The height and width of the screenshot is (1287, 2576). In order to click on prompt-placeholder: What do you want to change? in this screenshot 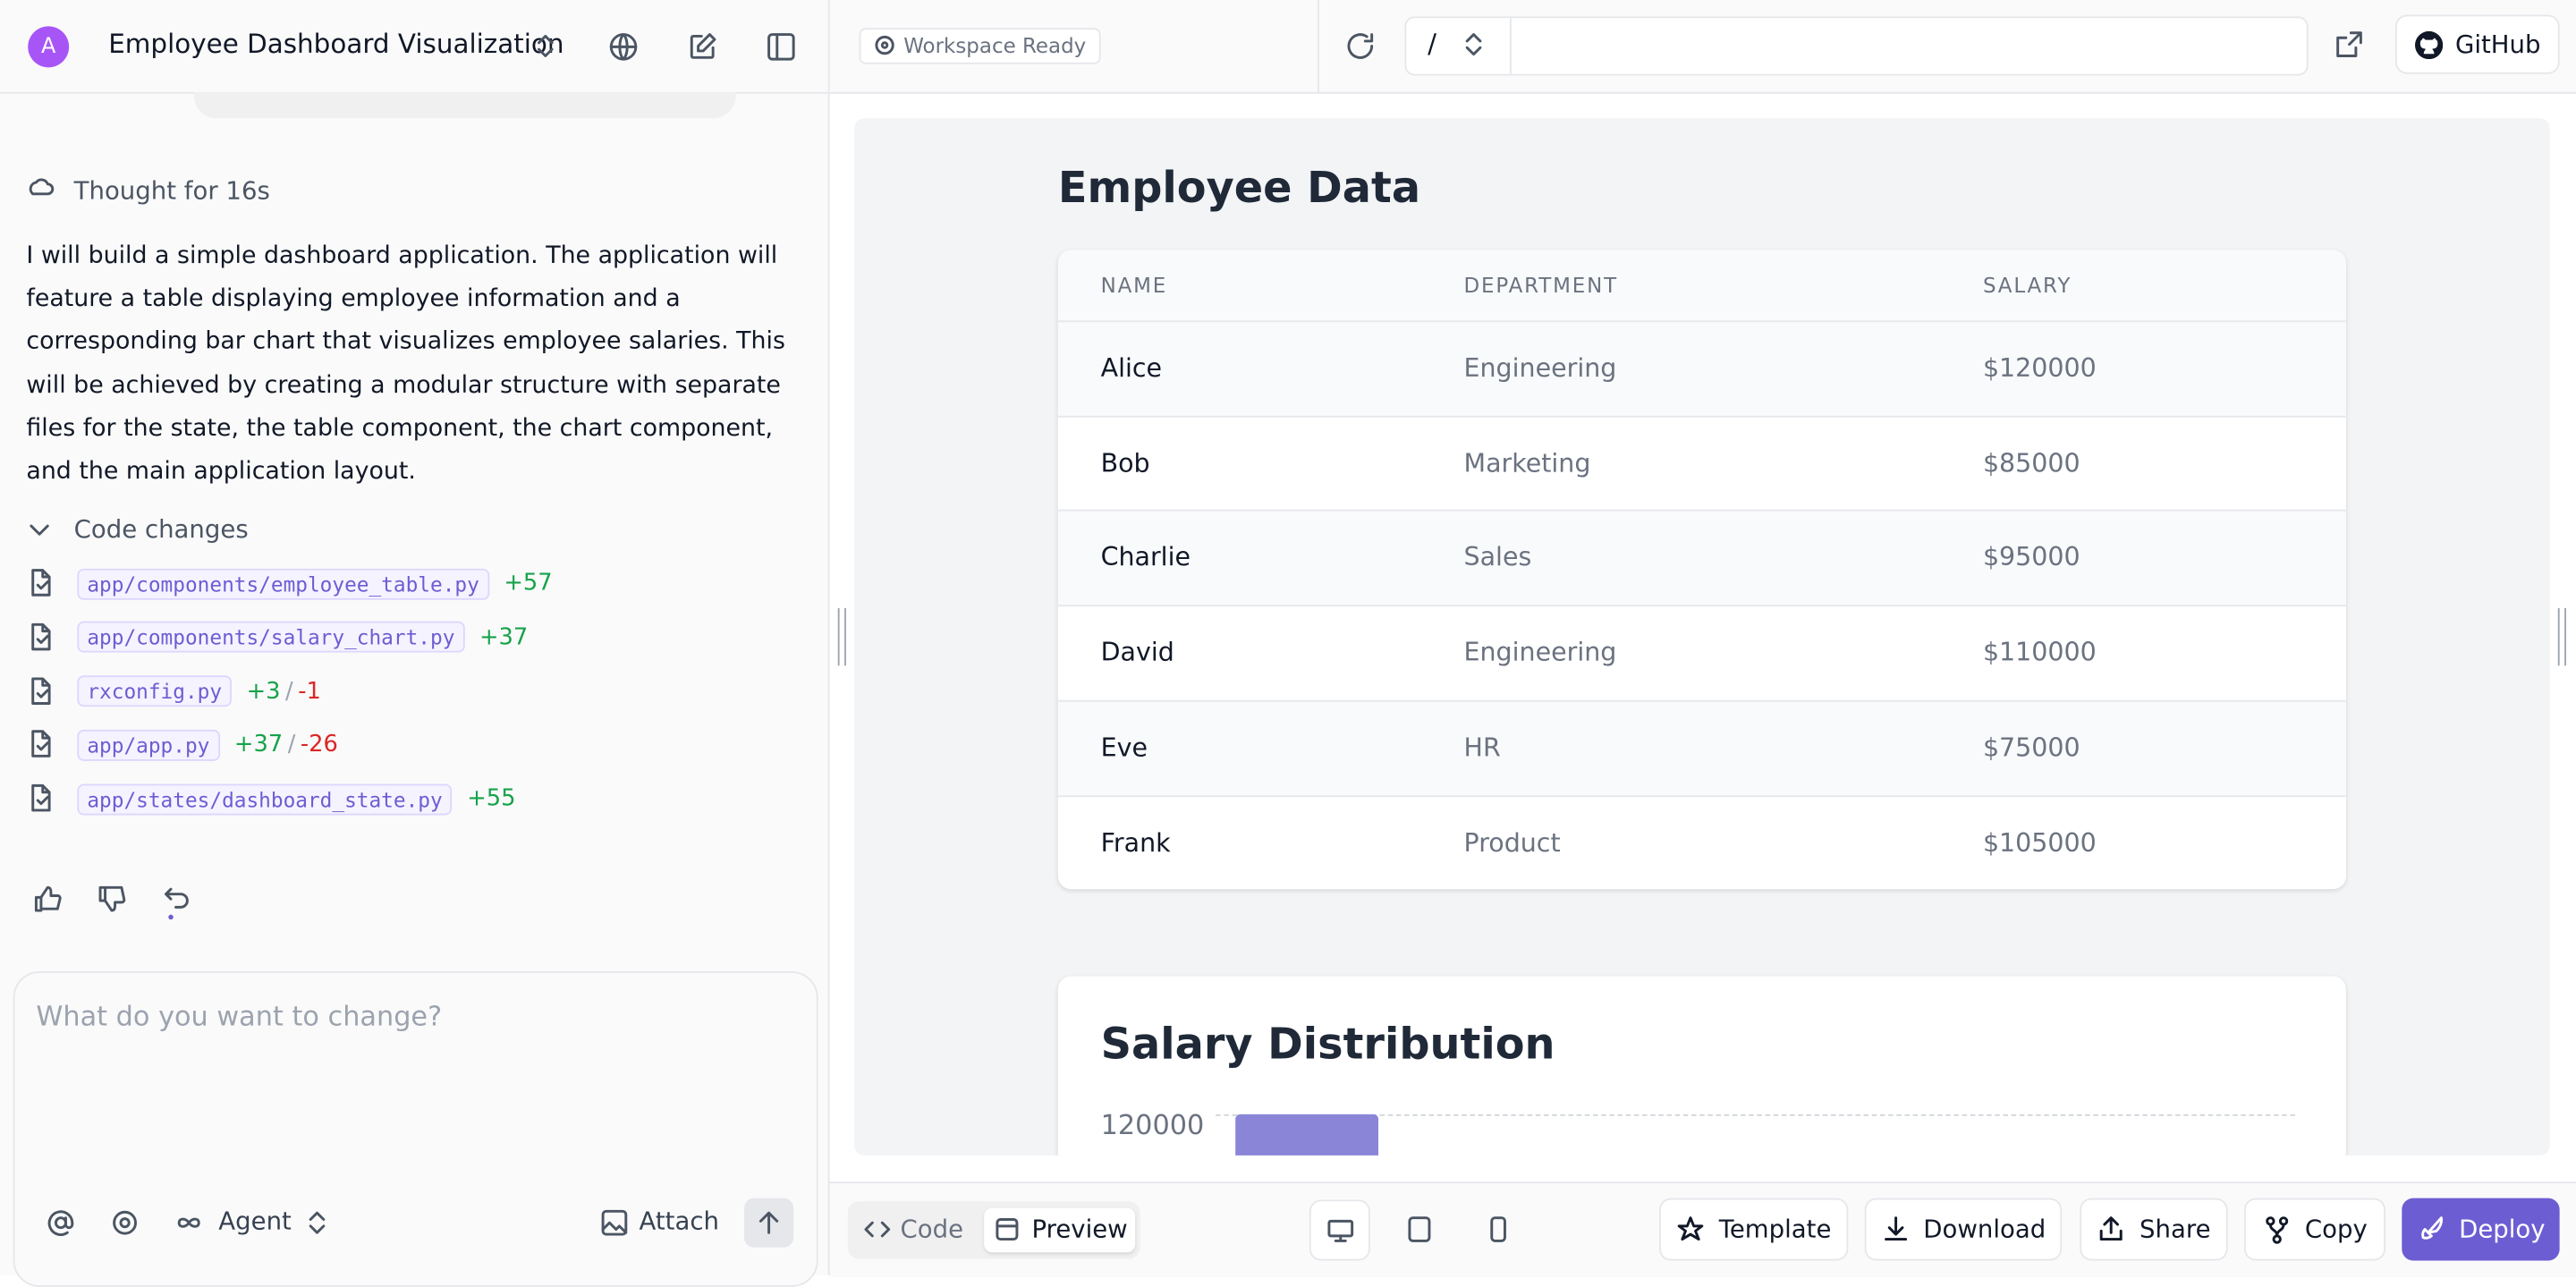, I will do `click(239, 1017)`.